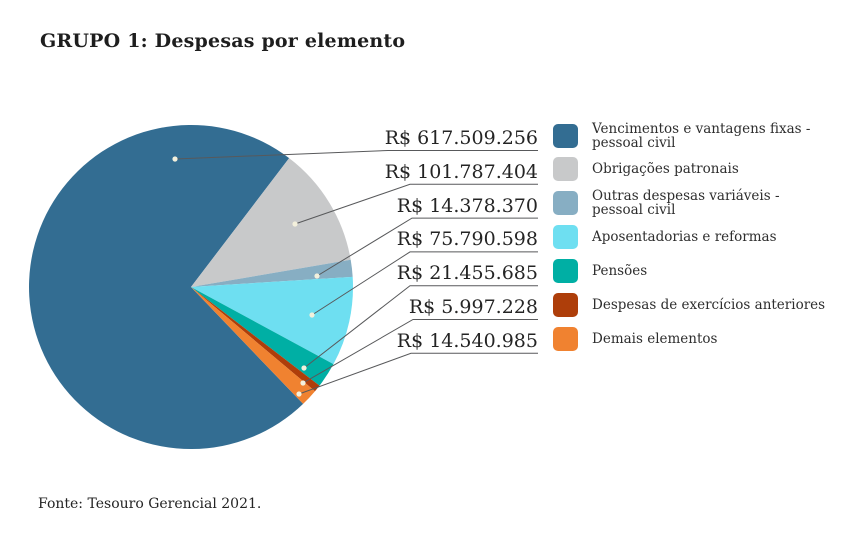  What do you see at coordinates (684, 236) in the screenshot?
I see `legend-label: Aposentadorias e reformas` at bounding box center [684, 236].